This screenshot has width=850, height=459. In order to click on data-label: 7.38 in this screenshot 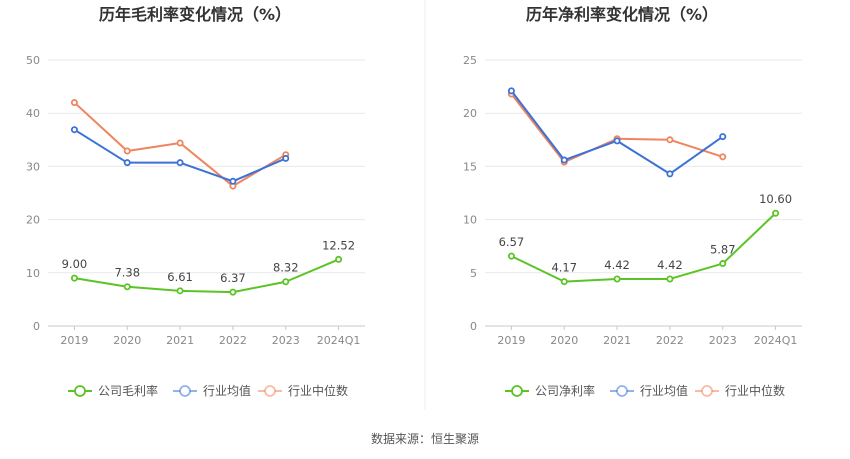, I will do `click(127, 273)`.